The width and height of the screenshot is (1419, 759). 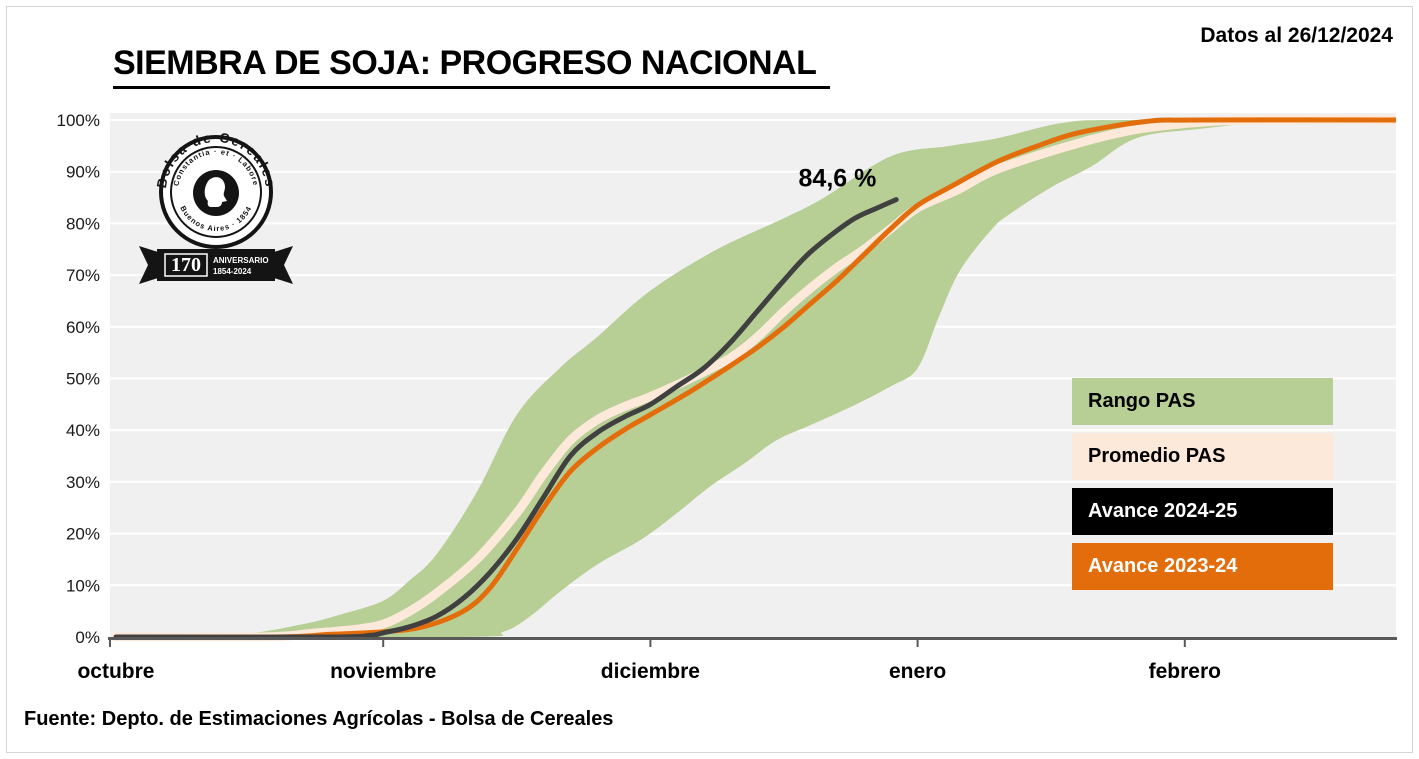 I want to click on y-axis-label: 80%, so click(x=83, y=223).